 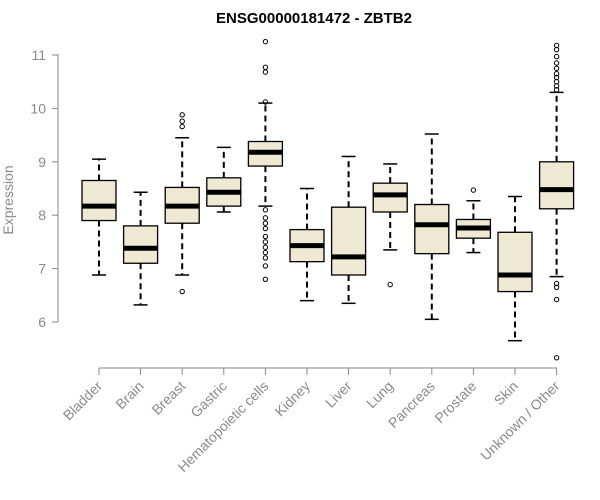 What do you see at coordinates (42, 269) in the screenshot?
I see `y-tick-label: 7` at bounding box center [42, 269].